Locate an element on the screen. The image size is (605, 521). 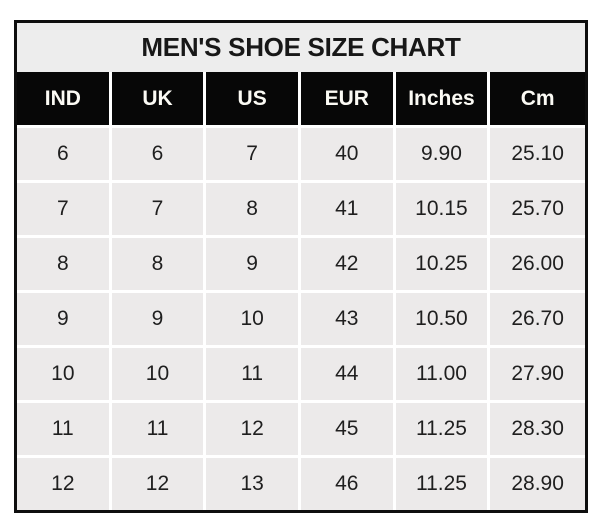
cell-cm: 26.70 is located at coordinates (537, 320).